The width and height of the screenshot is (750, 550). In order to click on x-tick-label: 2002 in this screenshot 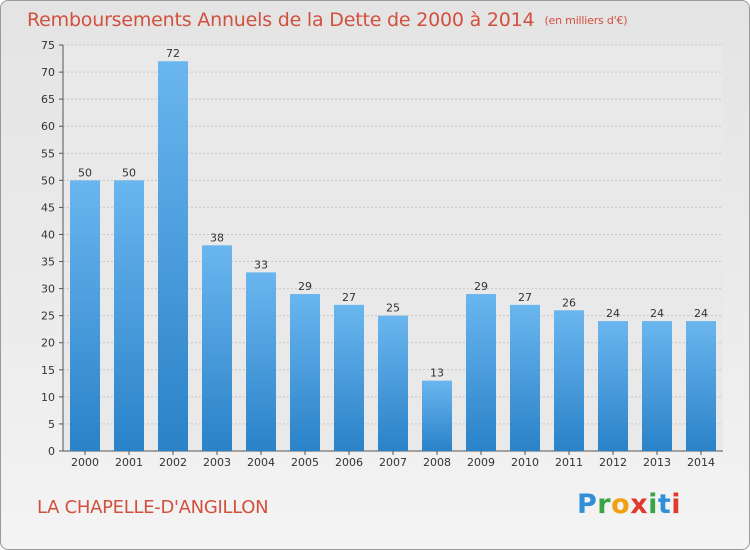, I will do `click(173, 462)`.